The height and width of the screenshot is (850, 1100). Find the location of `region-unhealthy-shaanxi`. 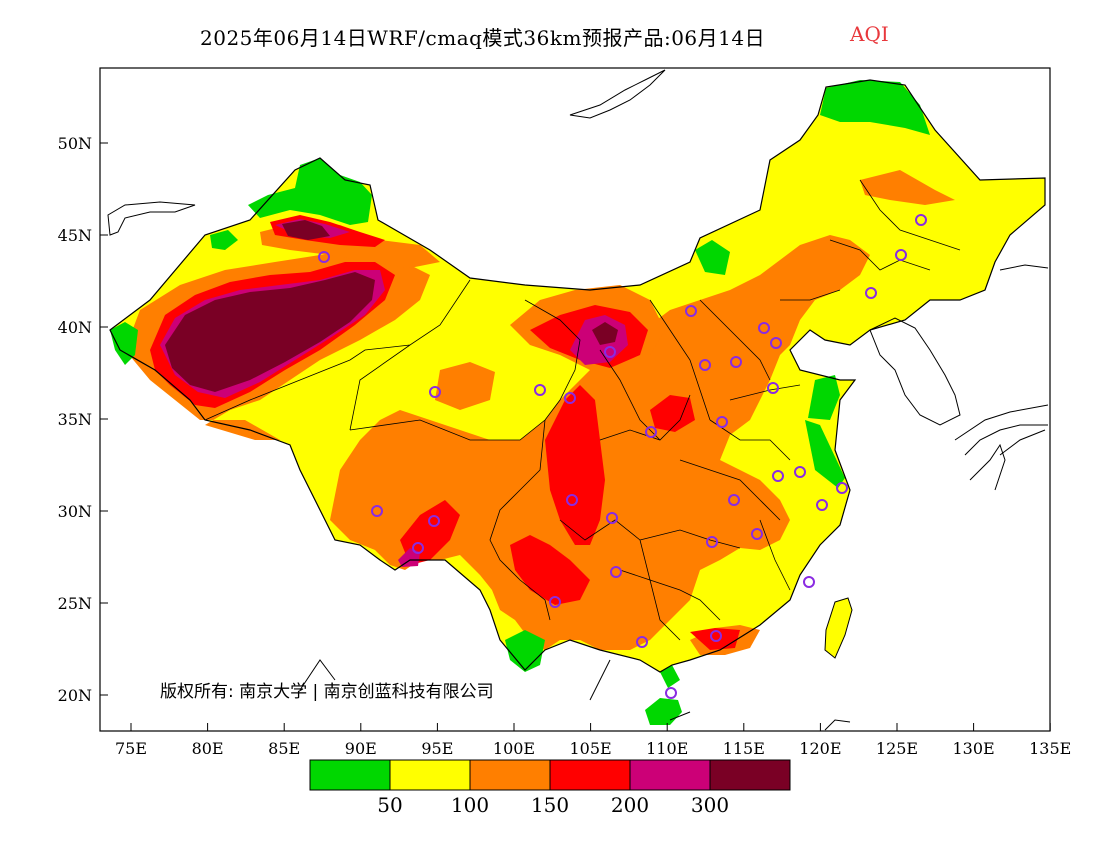

region-unhealthy-shaanxi is located at coordinates (672, 413).